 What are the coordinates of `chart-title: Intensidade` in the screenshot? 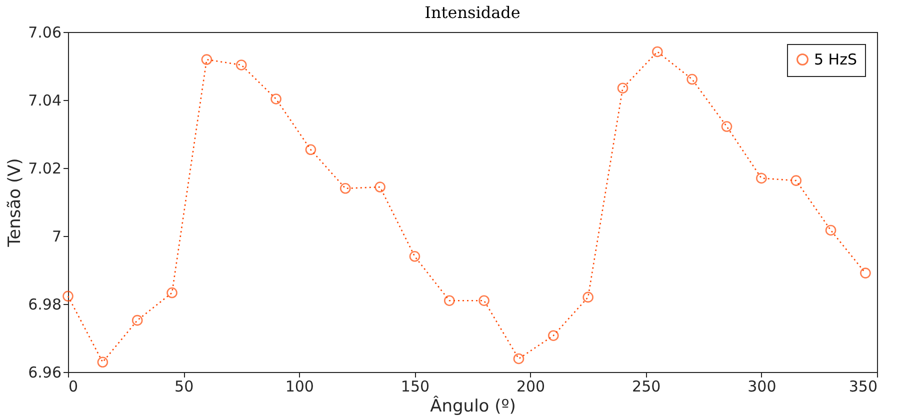 It's located at (472, 12).